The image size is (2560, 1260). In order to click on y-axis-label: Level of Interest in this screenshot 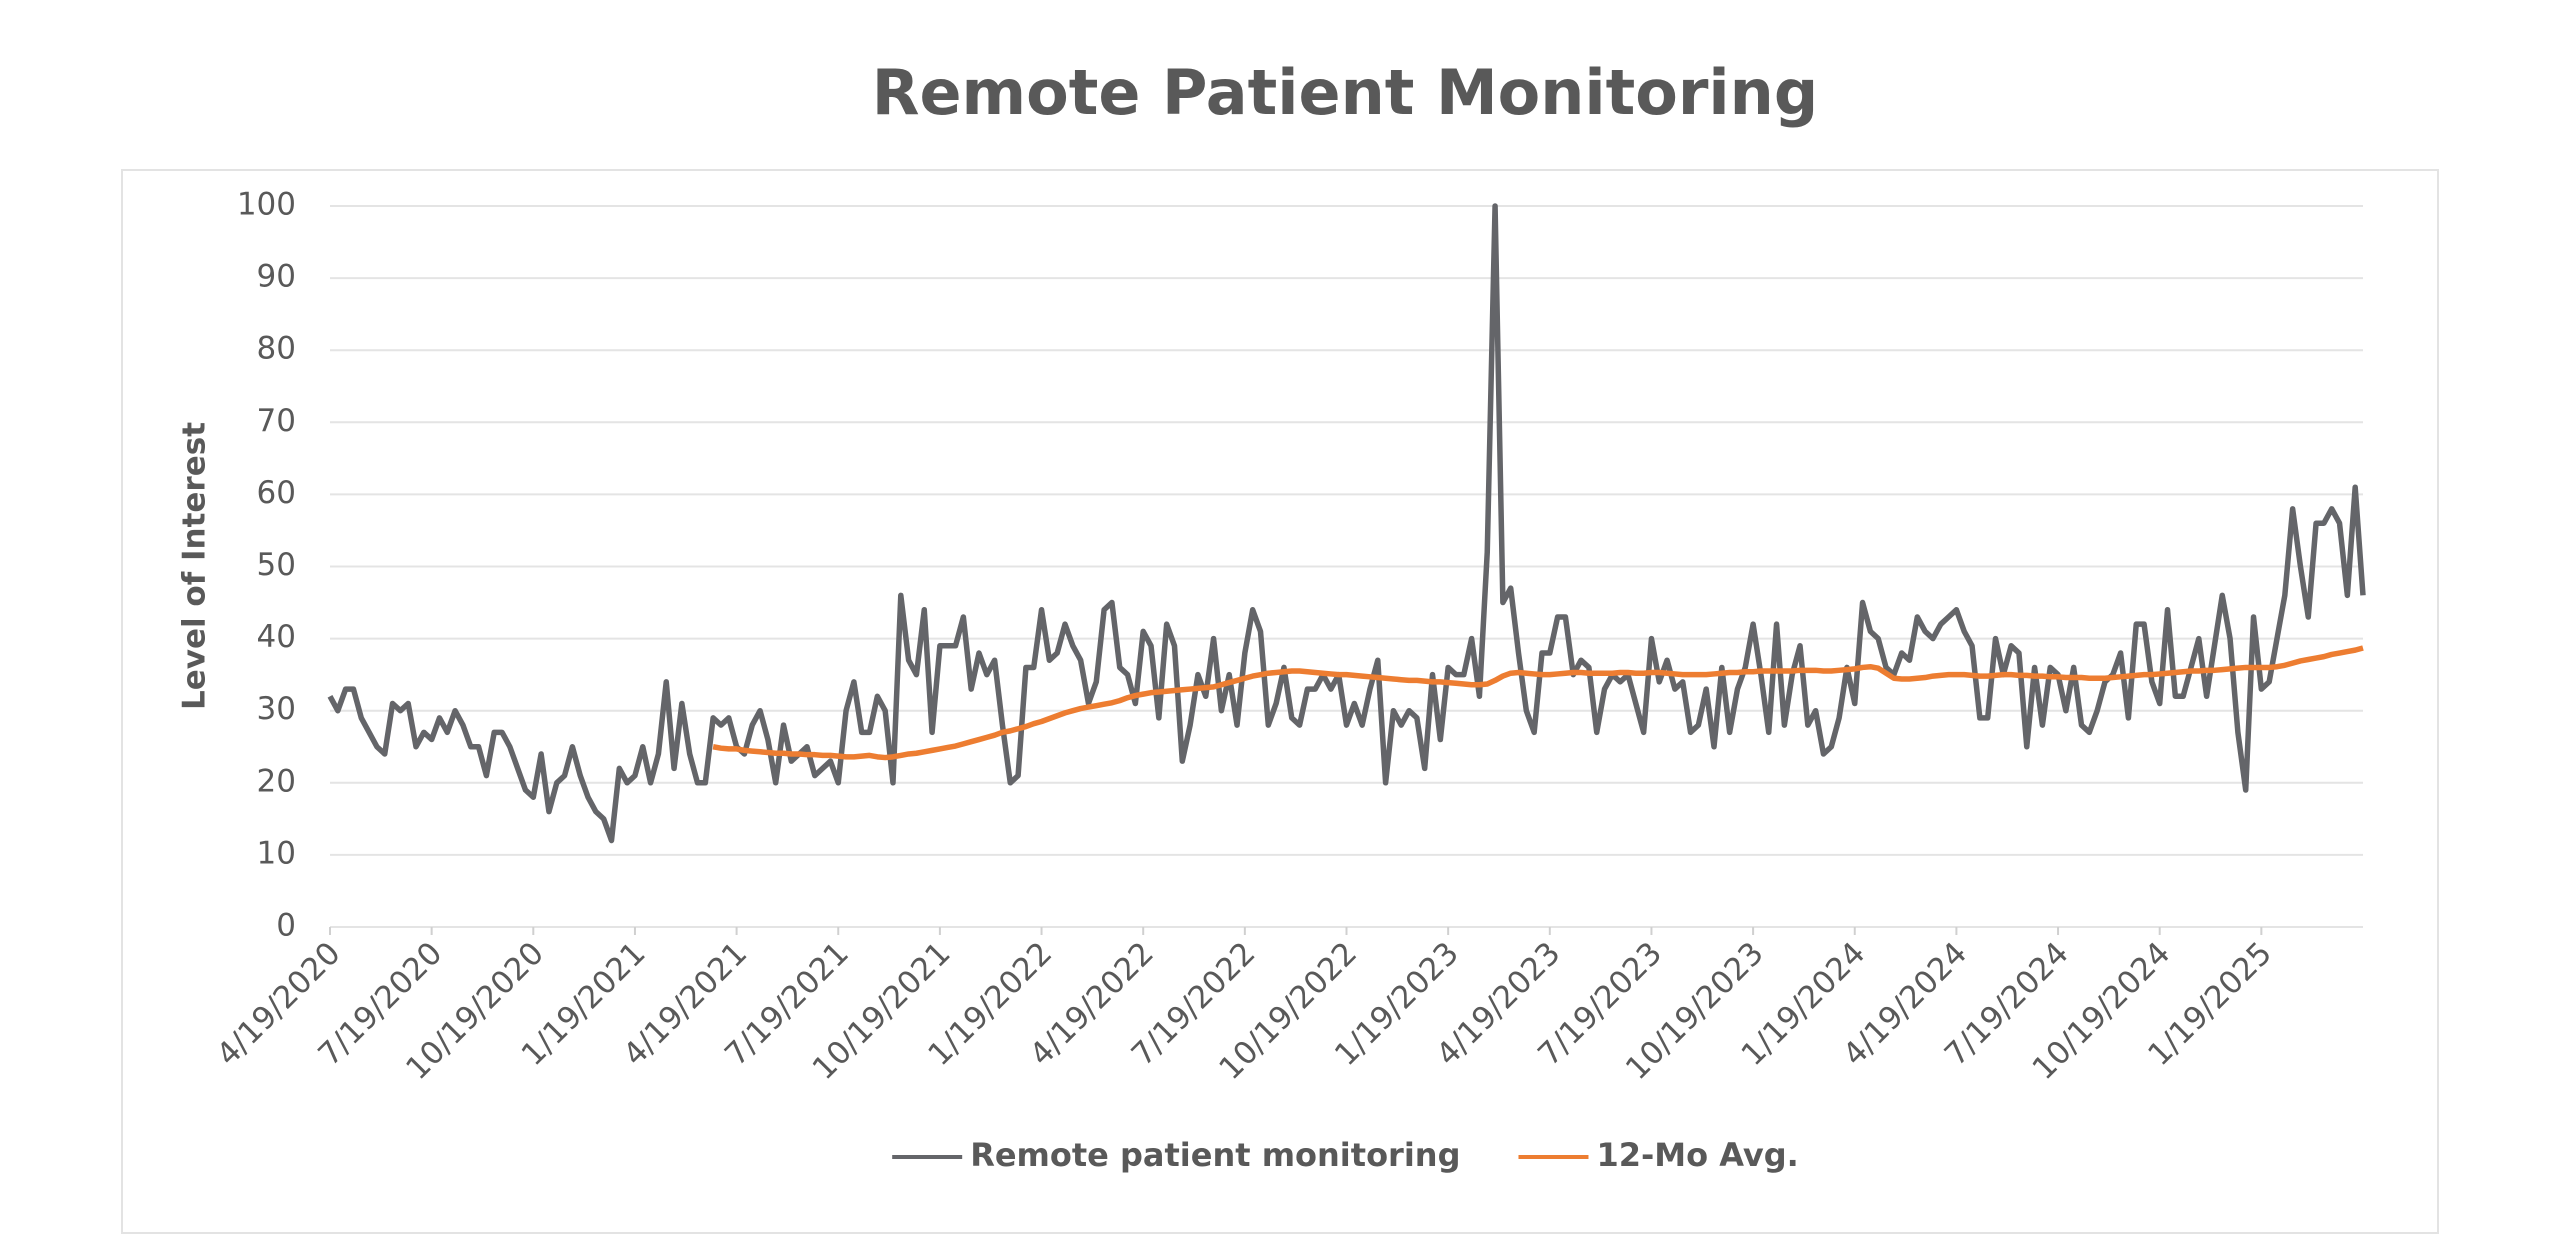, I will do `click(195, 566)`.